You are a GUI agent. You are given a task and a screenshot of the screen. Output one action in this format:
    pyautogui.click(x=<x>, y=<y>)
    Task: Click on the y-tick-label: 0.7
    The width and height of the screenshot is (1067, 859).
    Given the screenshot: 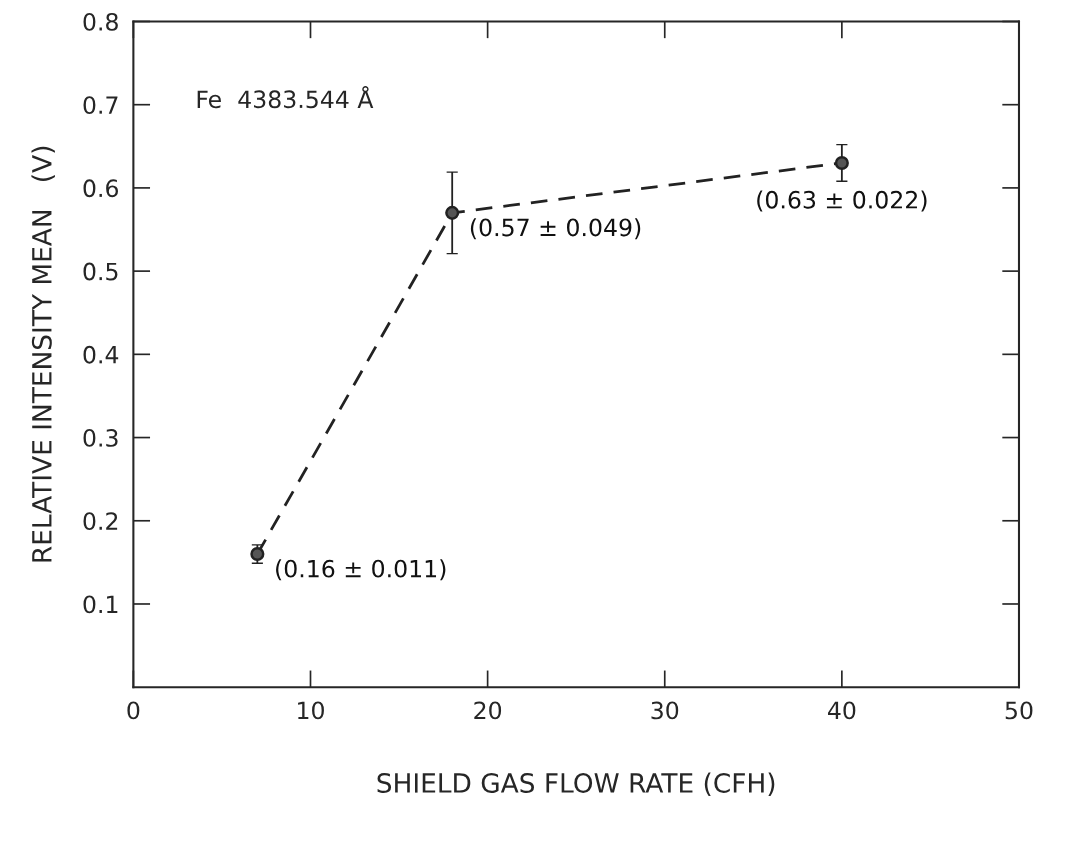 What is the action you would take?
    pyautogui.click(x=100, y=105)
    